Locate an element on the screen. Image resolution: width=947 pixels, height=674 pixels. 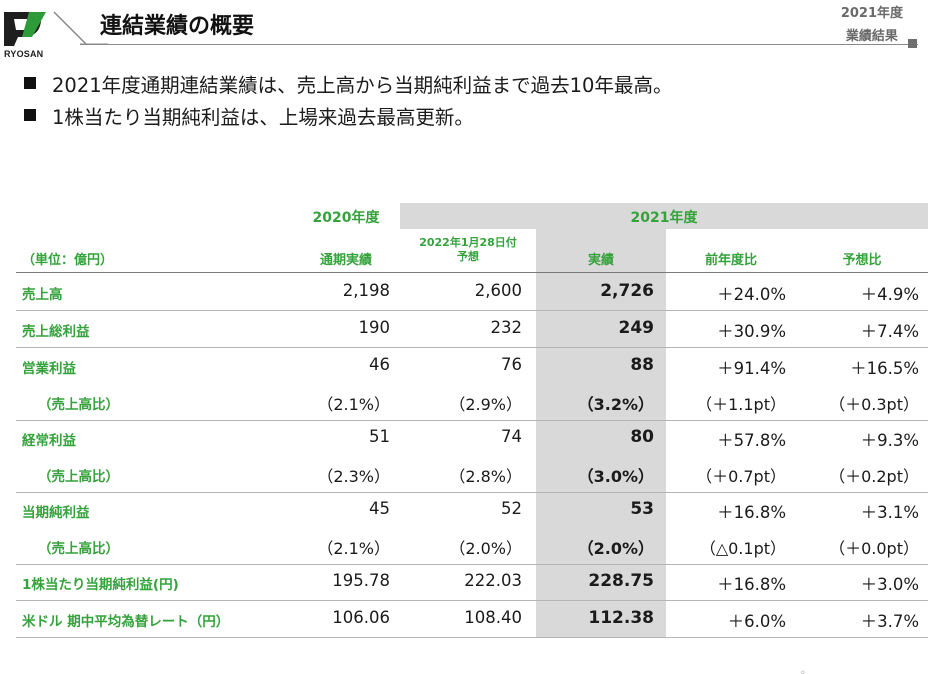
section-tag-marker is located at coordinates (912, 43).